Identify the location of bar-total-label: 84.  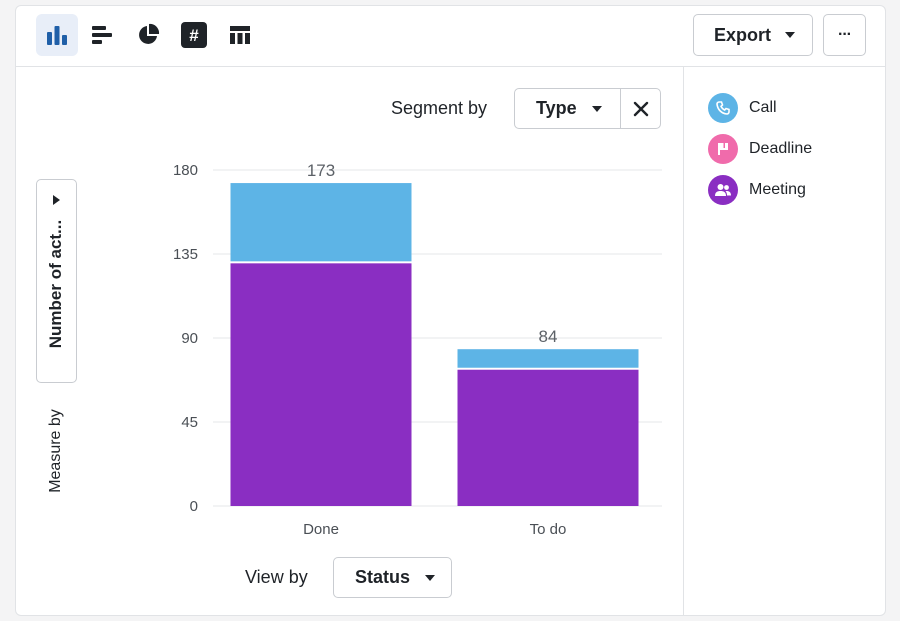
(548, 336).